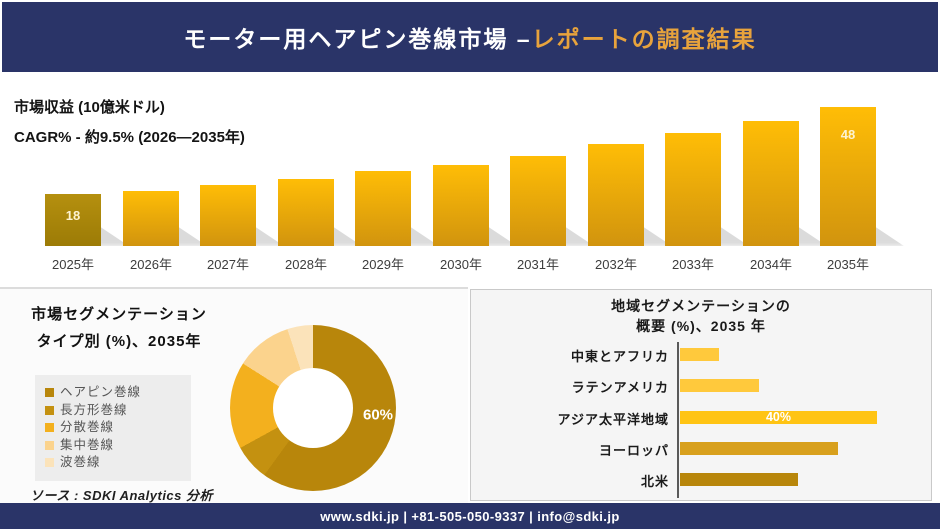  Describe the element at coordinates (613, 419) in the screenshot. I see `region-category-label: アジア太平洋地域` at that location.